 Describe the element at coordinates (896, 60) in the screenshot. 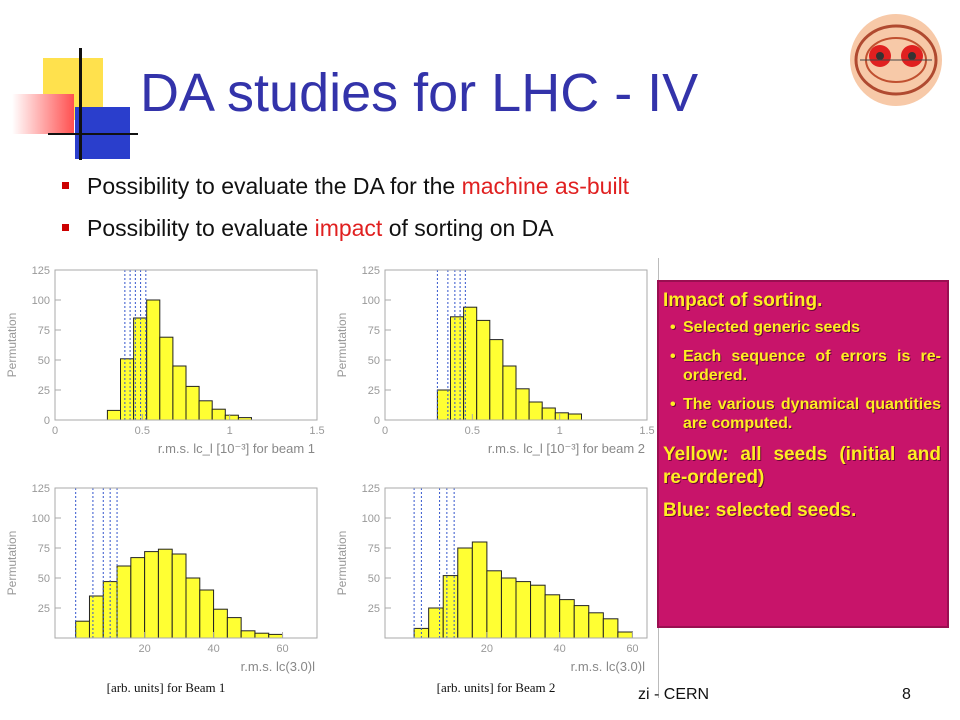

I see `lhc-logo` at that location.